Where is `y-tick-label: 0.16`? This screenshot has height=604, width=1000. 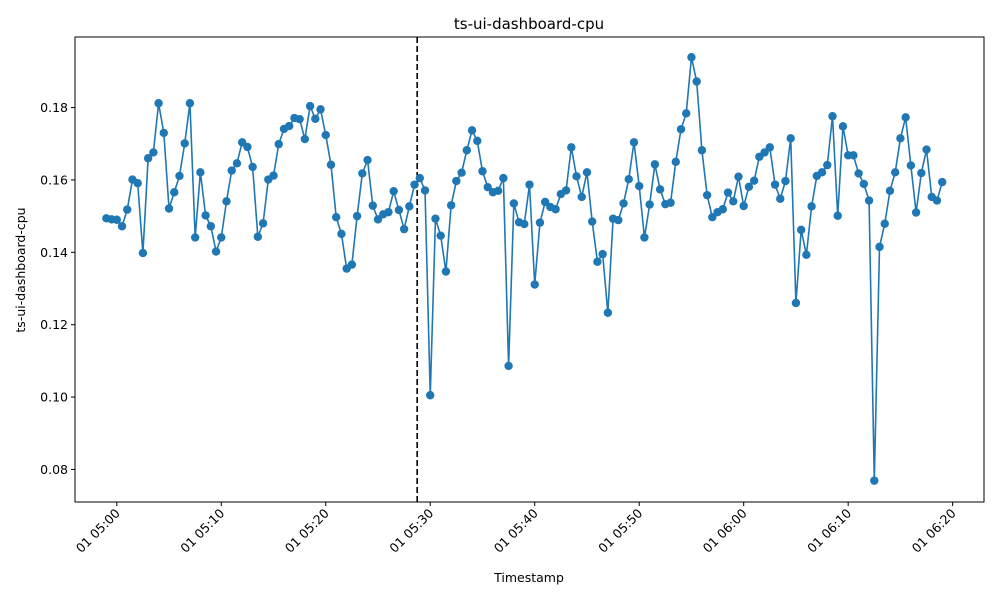 y-tick-label: 0.16 is located at coordinates (54, 179).